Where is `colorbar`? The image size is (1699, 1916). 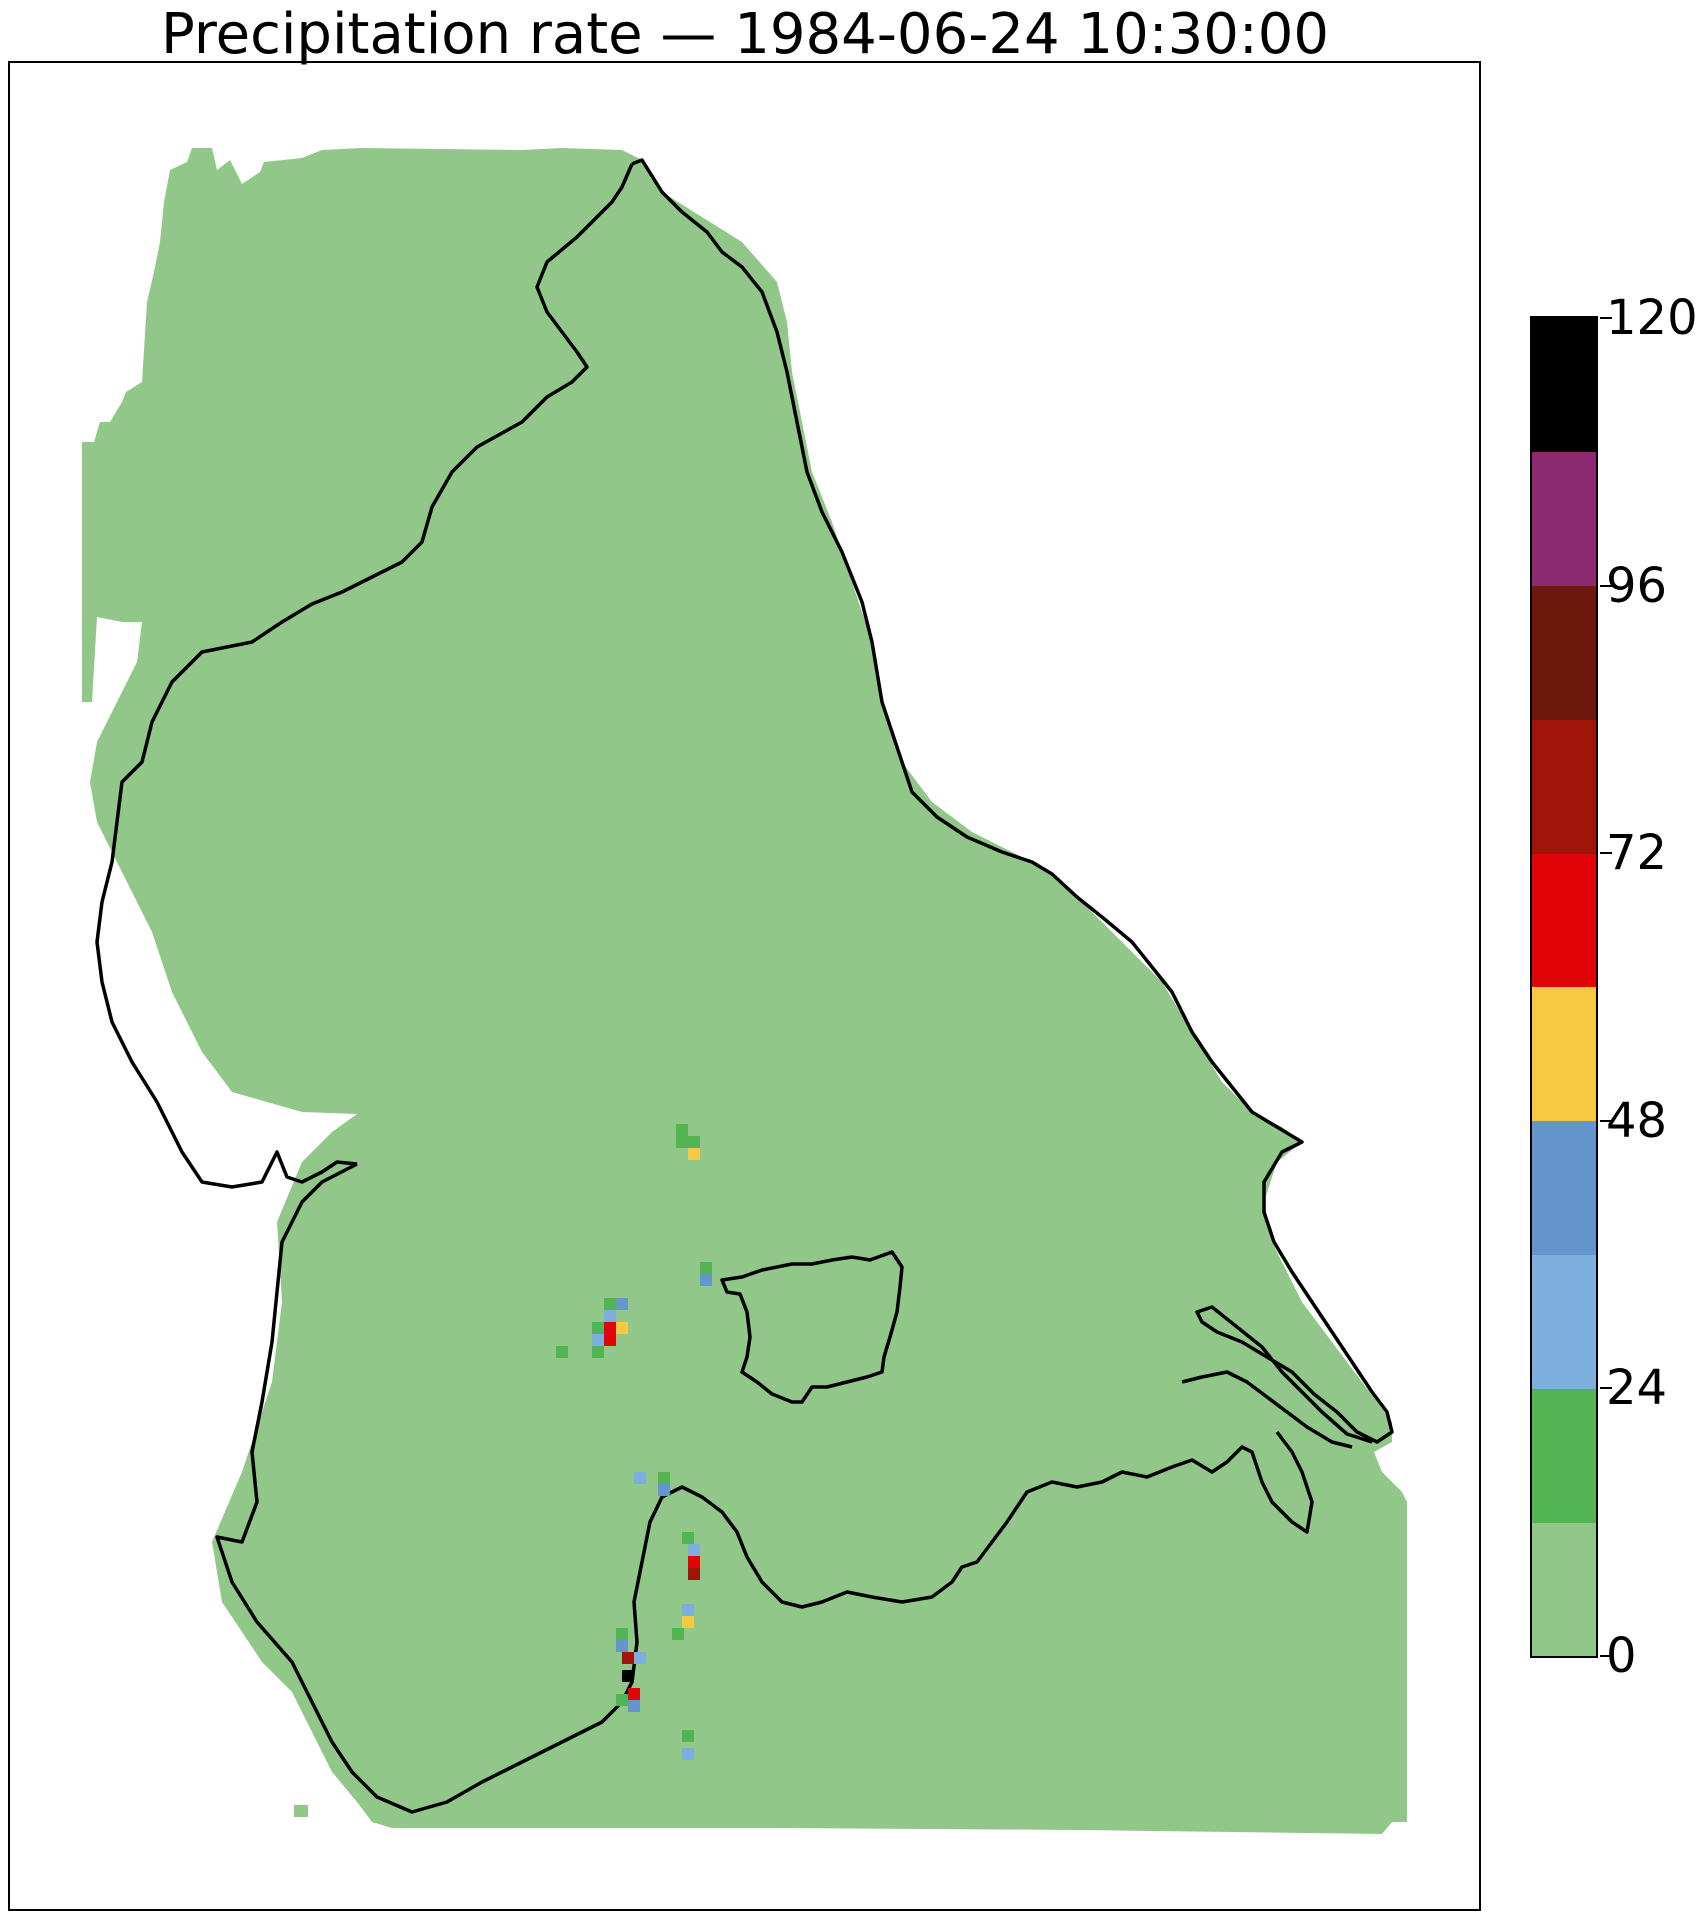 colorbar is located at coordinates (1564, 987).